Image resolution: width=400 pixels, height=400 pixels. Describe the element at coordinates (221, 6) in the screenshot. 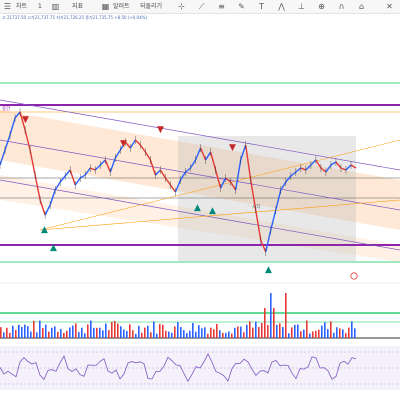

I see `fib-icon: ≡` at that location.